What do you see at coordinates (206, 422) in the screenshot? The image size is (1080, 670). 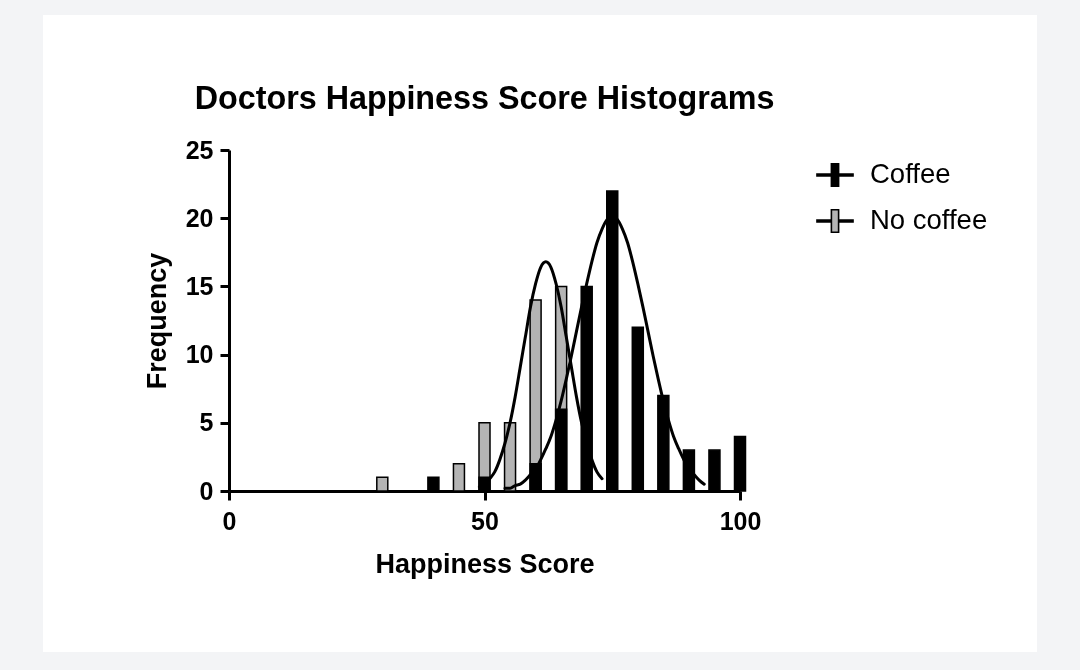 I see `y-tick-label: 5` at bounding box center [206, 422].